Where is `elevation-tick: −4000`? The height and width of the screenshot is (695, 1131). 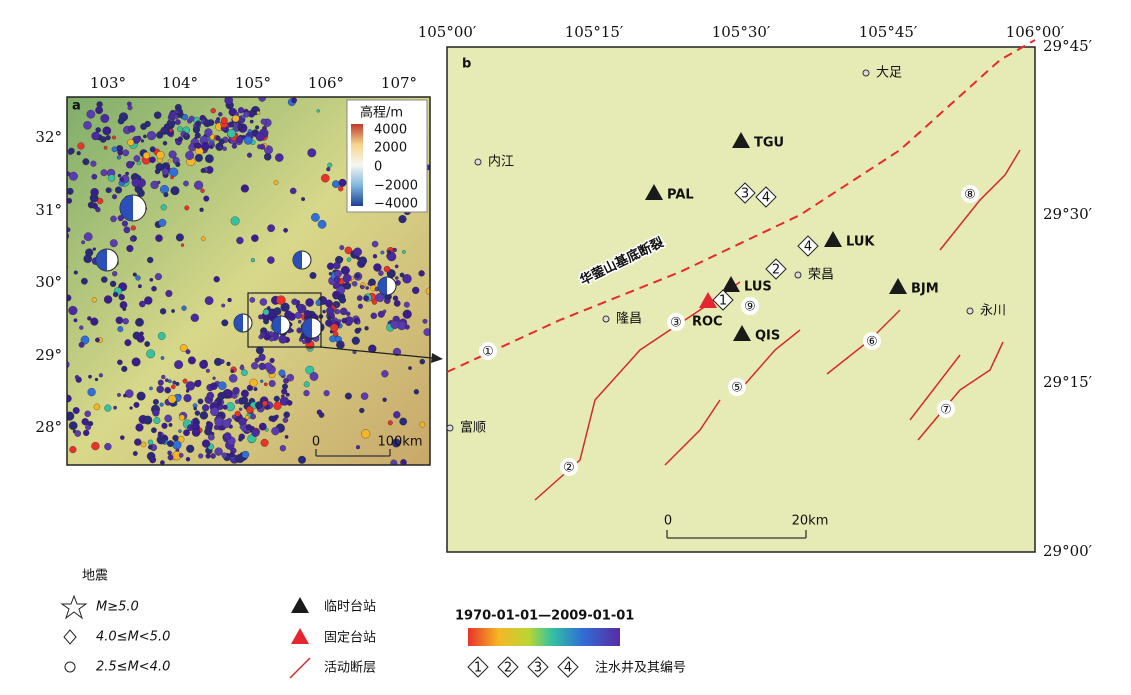
elevation-tick: −4000 is located at coordinates (396, 204).